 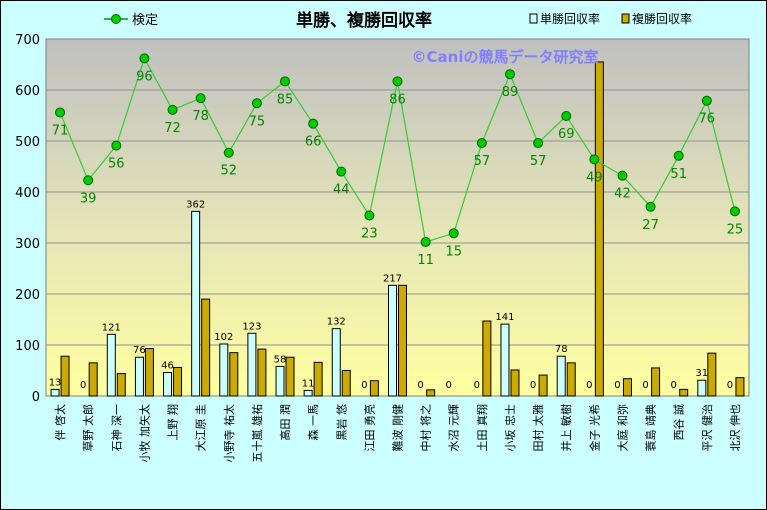 What do you see at coordinates (510, 428) in the screenshot?
I see `x-tick-label: 小坂 忠士` at bounding box center [510, 428].